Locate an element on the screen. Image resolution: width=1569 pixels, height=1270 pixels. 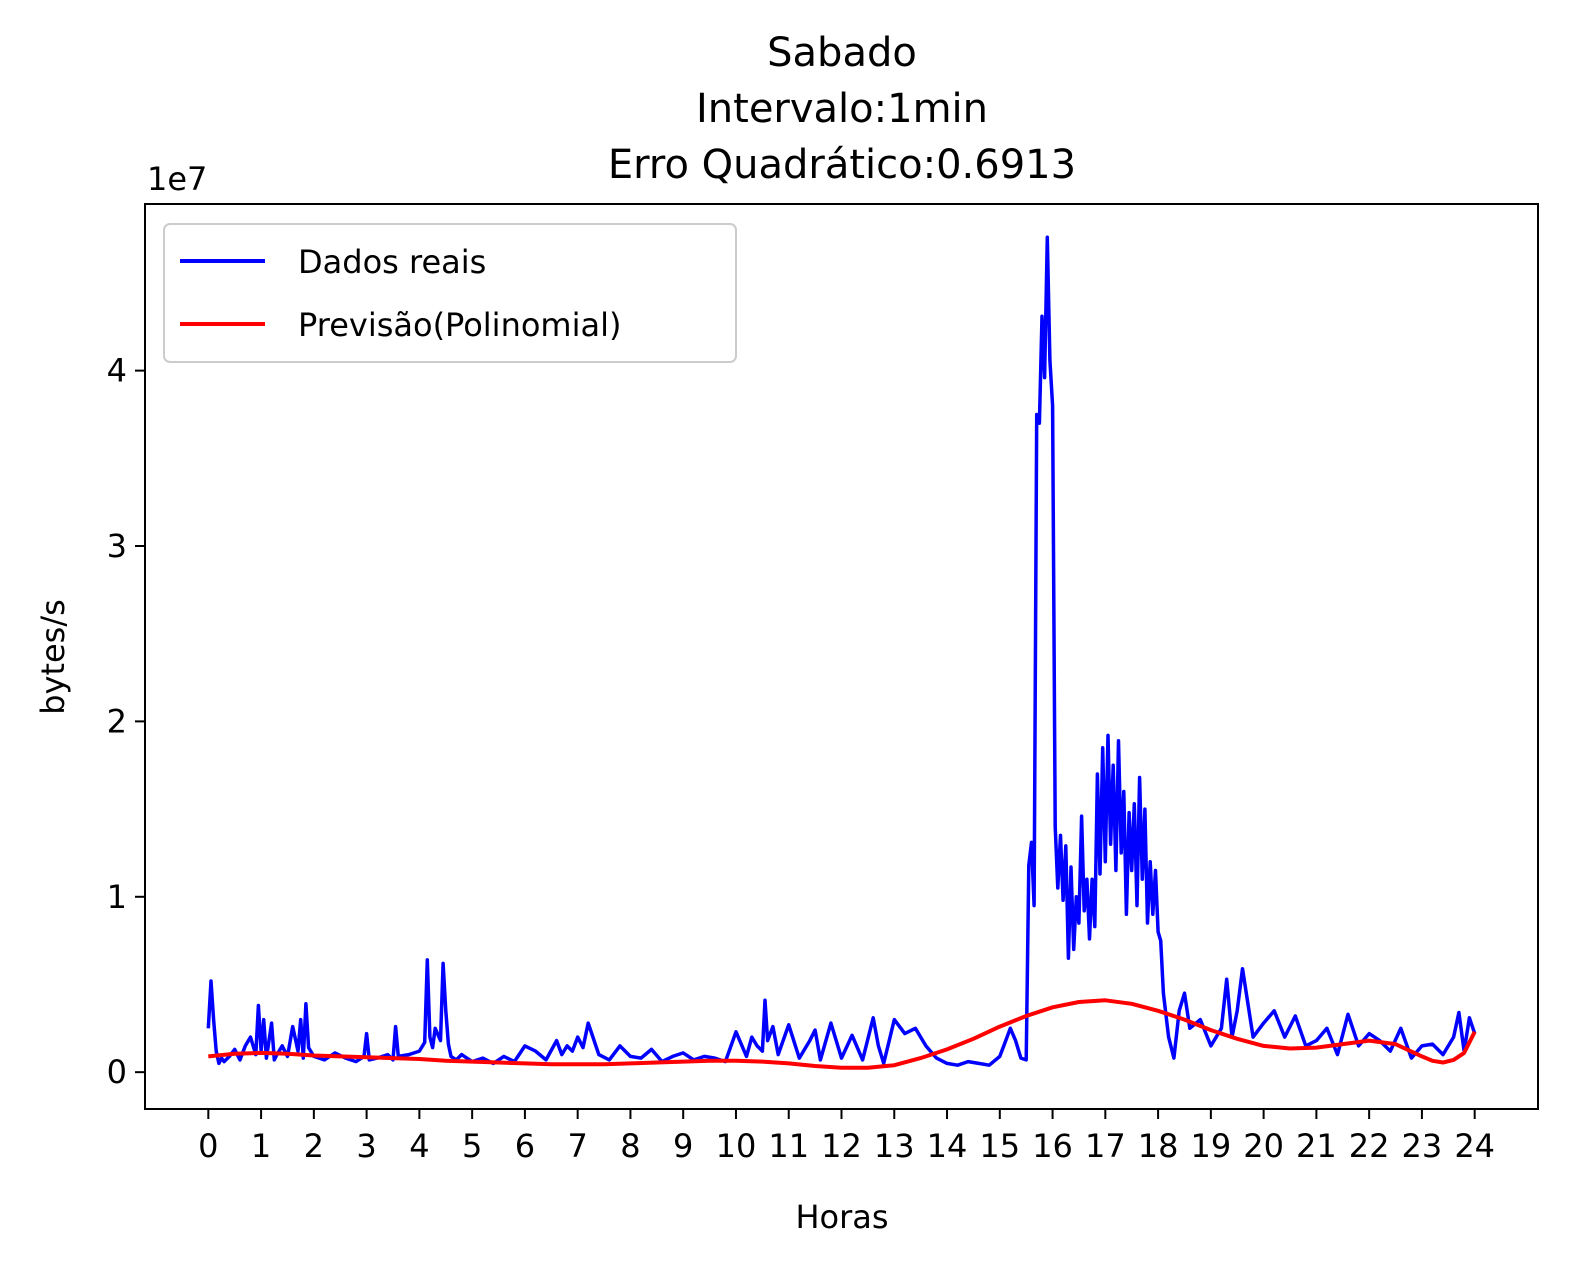
legend-label-dados-reais: Dados reais is located at coordinates (392, 262).